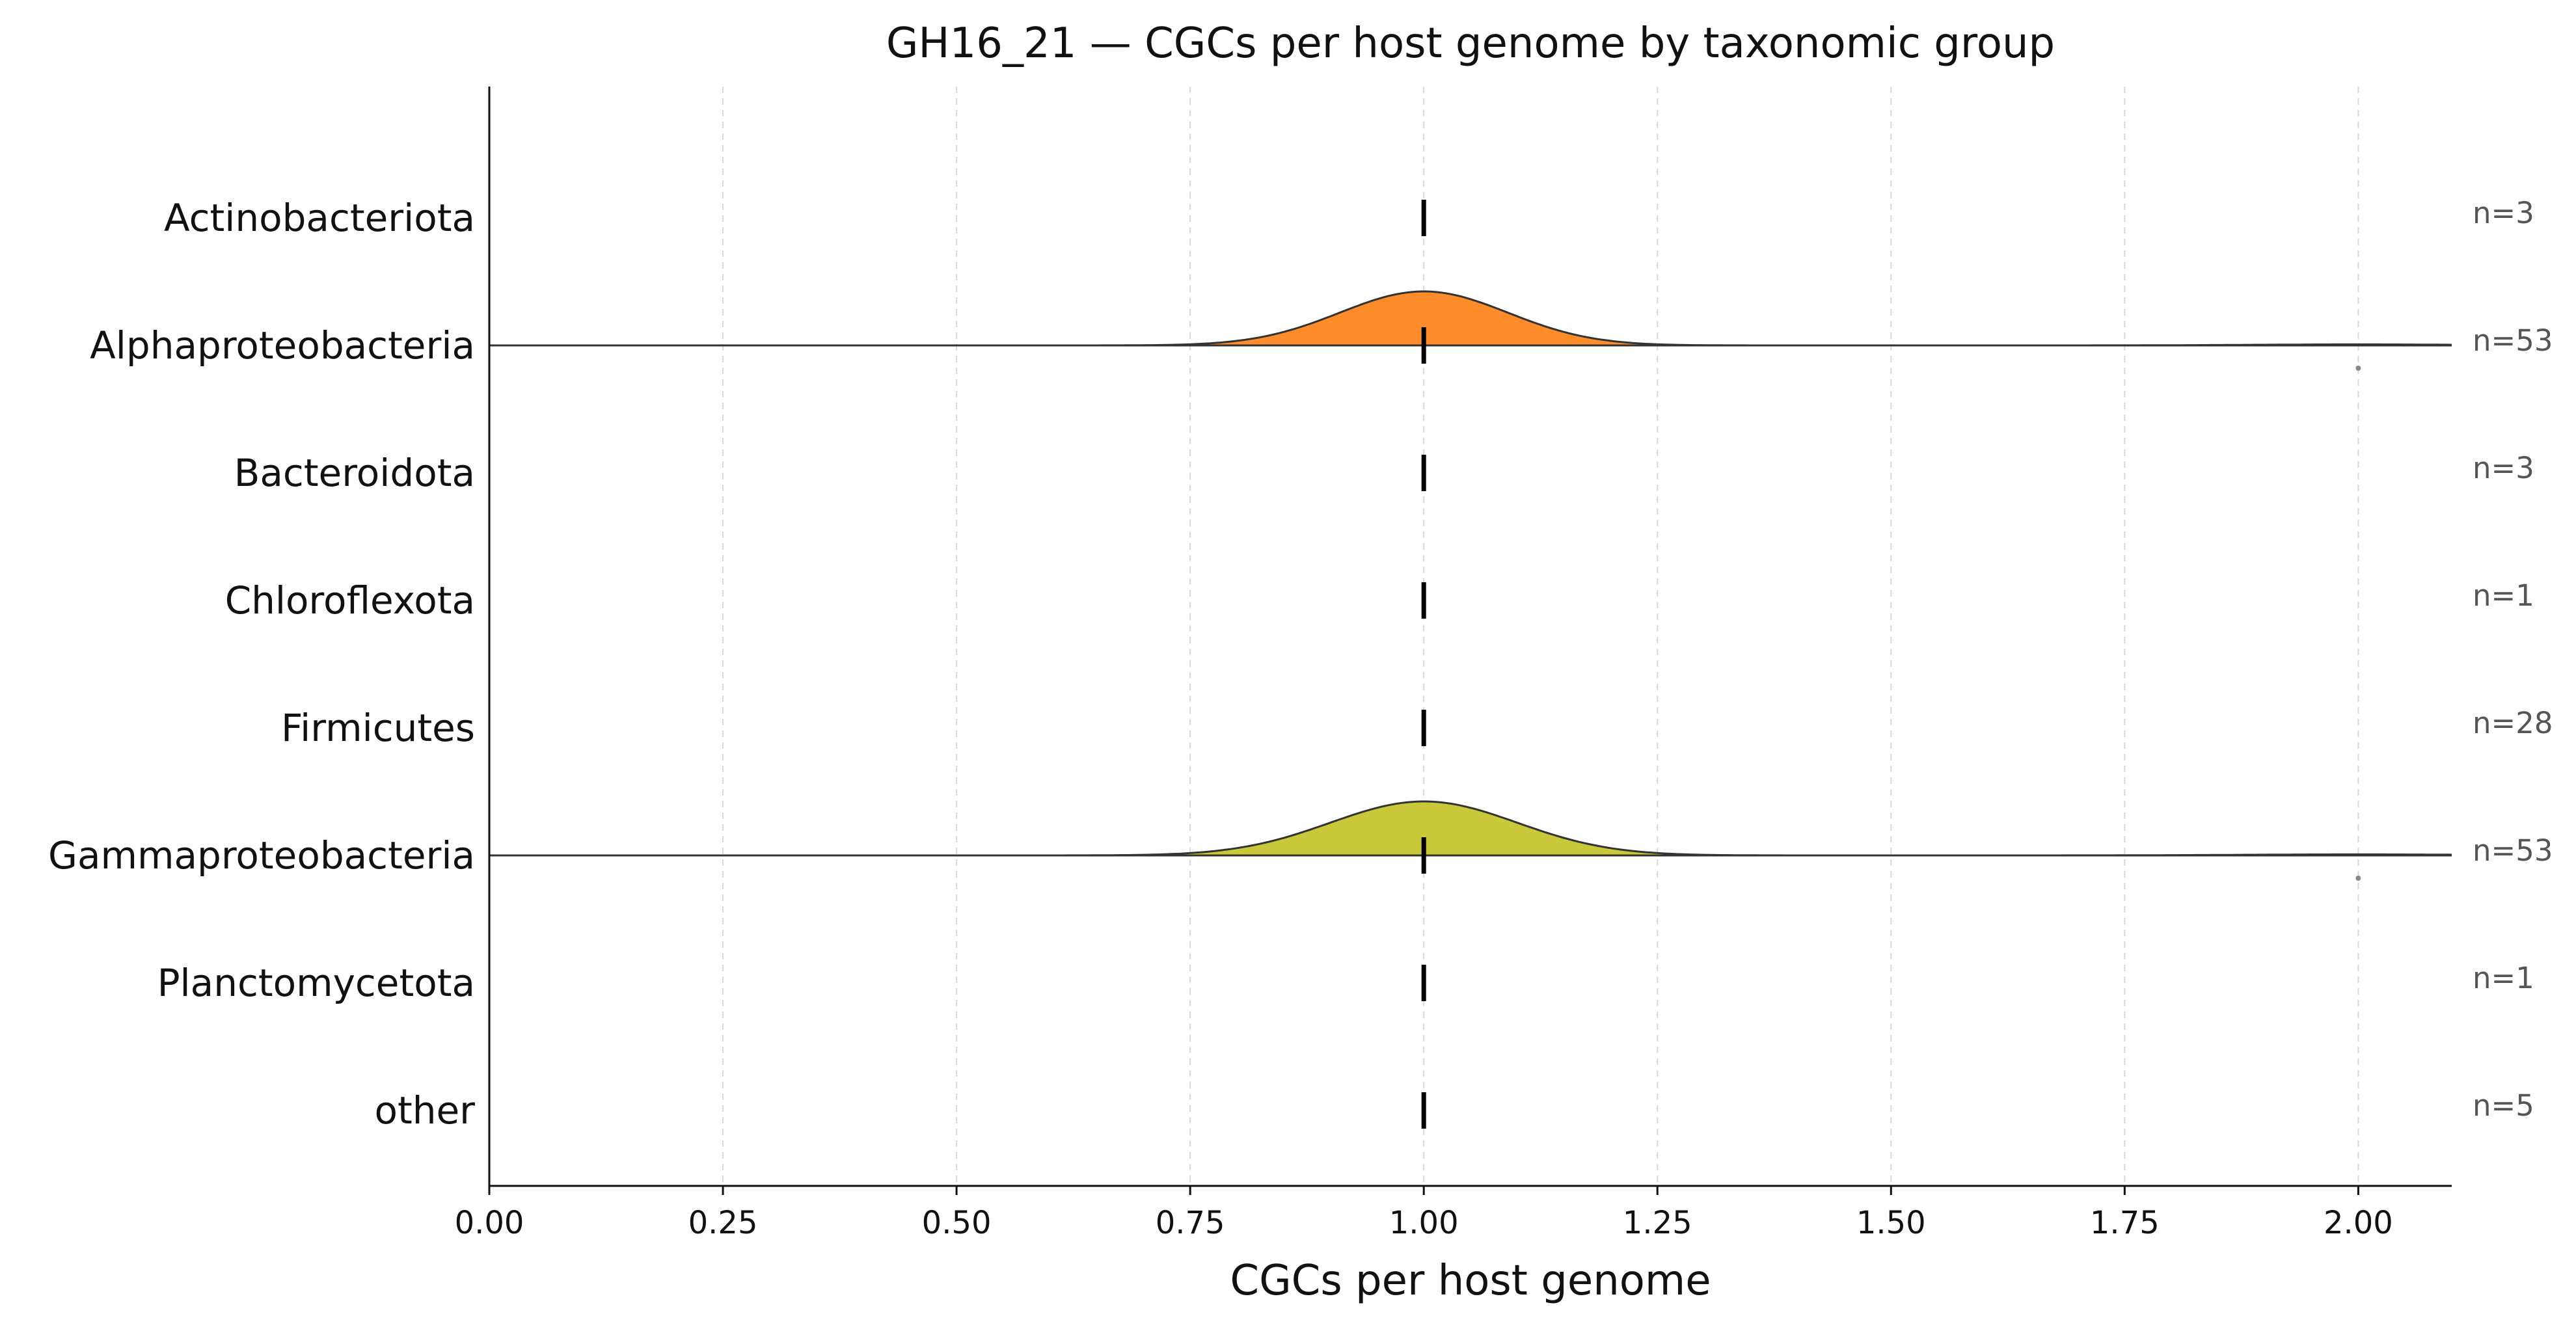  Describe the element at coordinates (2513, 723) in the screenshot. I see `n-label: n=28` at that location.